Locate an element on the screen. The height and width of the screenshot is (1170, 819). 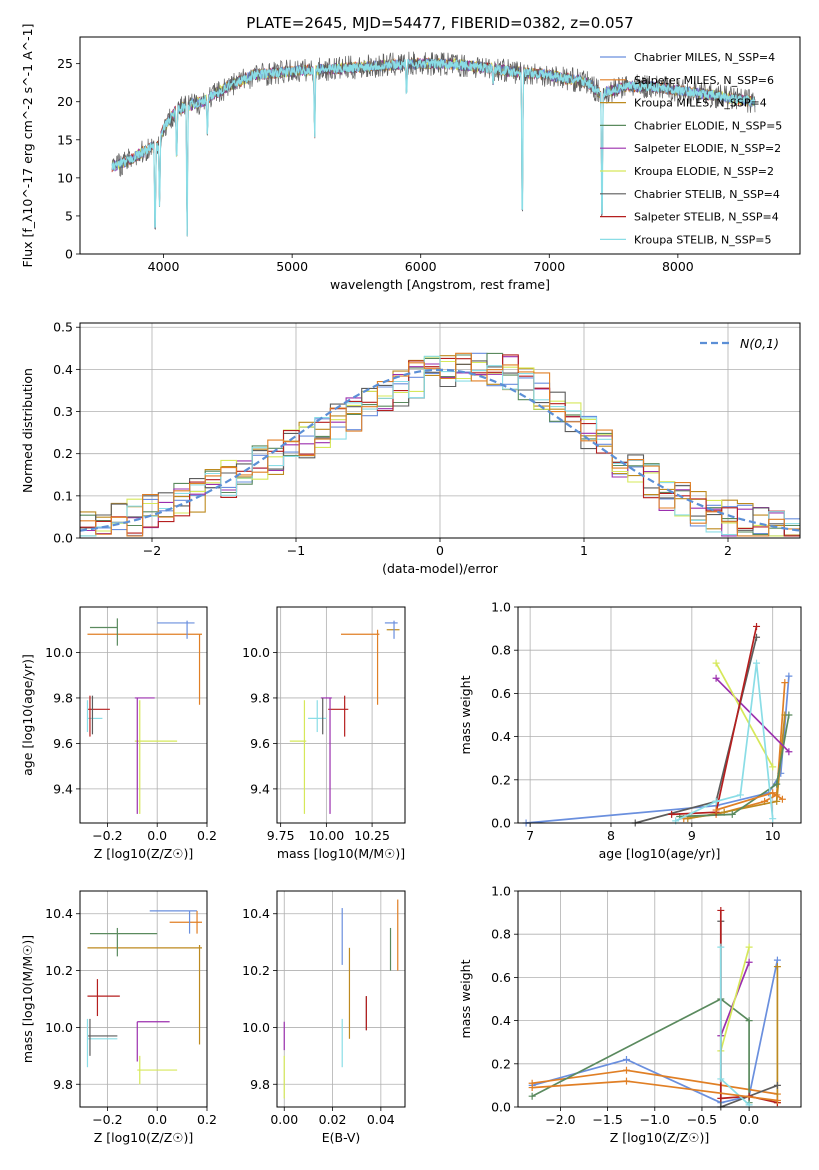
residual_histogram-xtick-label: 0 is located at coordinates (440, 550).